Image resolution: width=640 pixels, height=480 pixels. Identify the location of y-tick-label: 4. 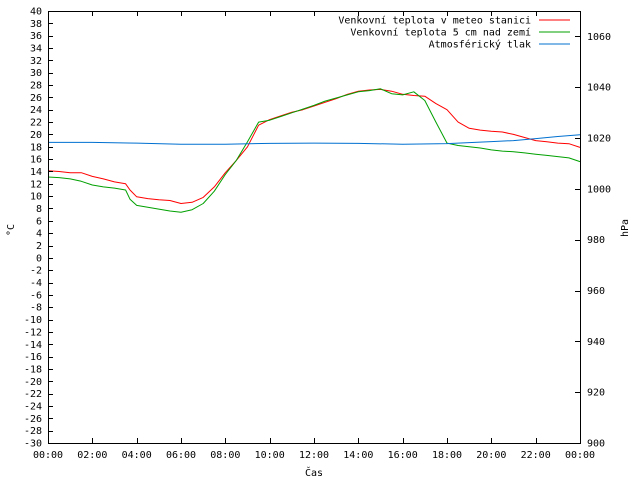
(39, 234).